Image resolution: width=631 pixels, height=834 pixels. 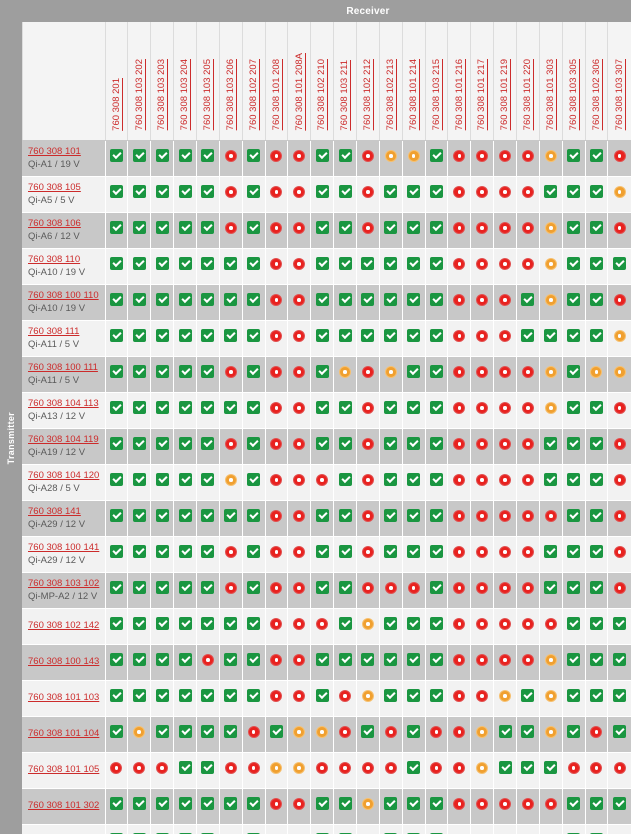 I want to click on receiver-column-header: 760 308 101 214, so click(x=413, y=81).